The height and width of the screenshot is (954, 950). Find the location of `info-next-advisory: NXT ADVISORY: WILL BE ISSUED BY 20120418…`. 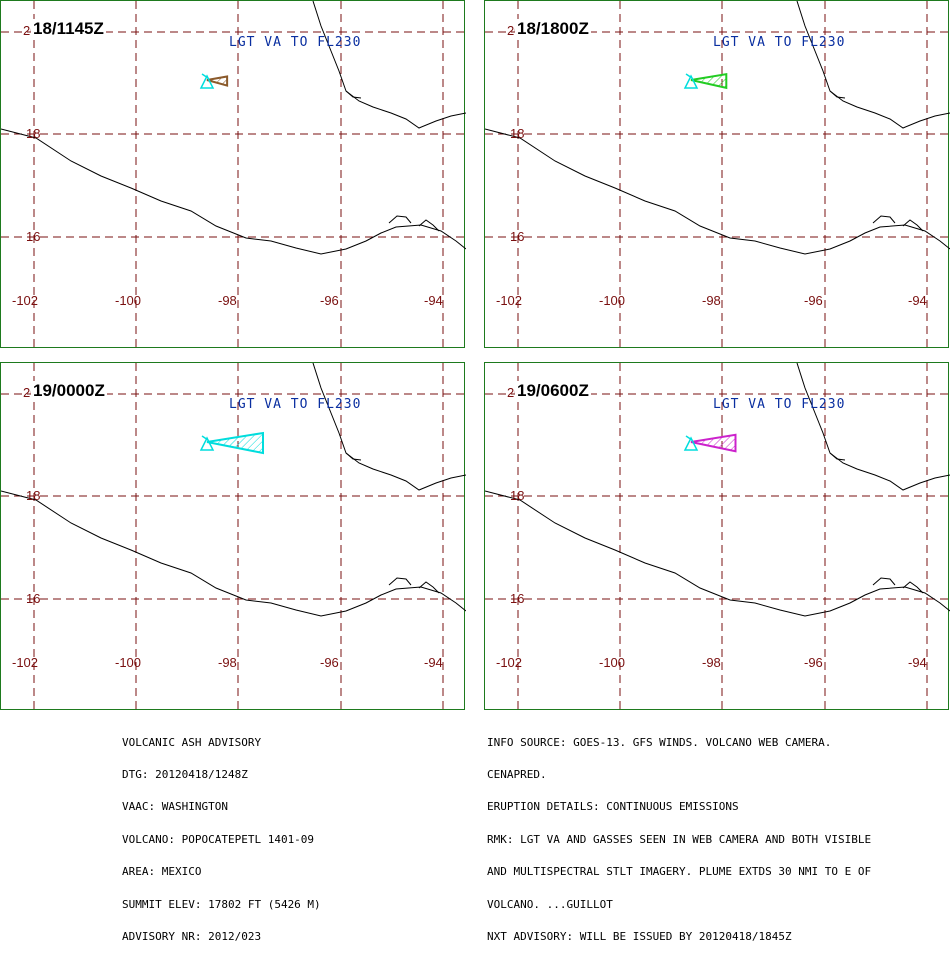

info-next-advisory: NXT ADVISORY: WILL BE ISSUED BY 20120418… is located at coordinates (639, 936).